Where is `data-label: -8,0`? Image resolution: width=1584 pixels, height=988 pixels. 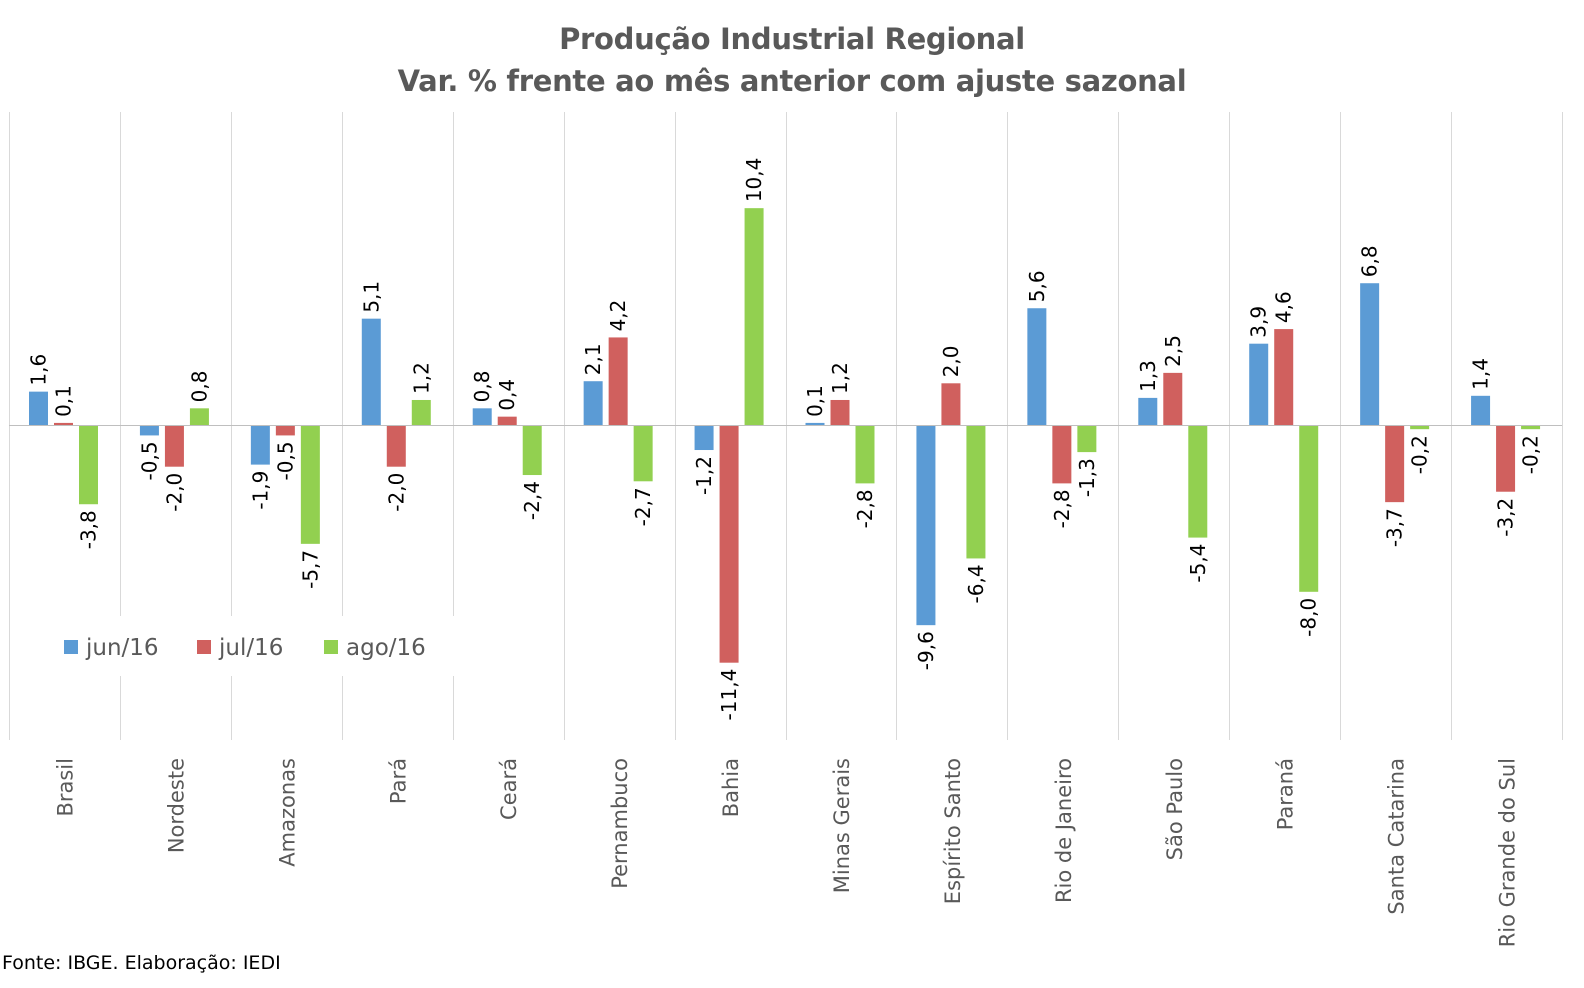
data-label: -8,0 is located at coordinates (1309, 617).